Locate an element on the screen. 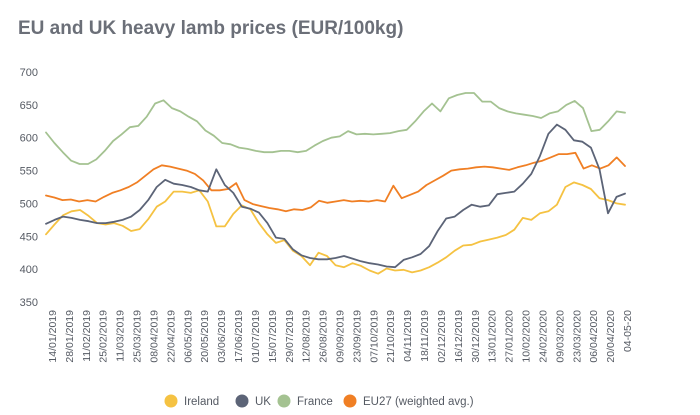  x-tick-label: 02/12/2019 is located at coordinates (442, 336).